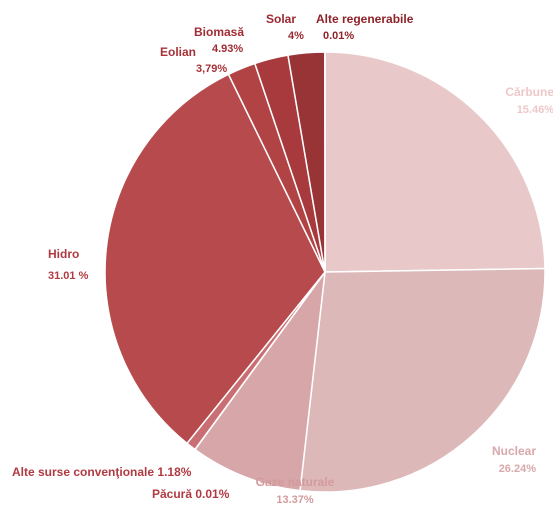 The width and height of the screenshot is (553, 530). What do you see at coordinates (518, 469) in the screenshot?
I see `slice-value-1: 26.24%` at bounding box center [518, 469].